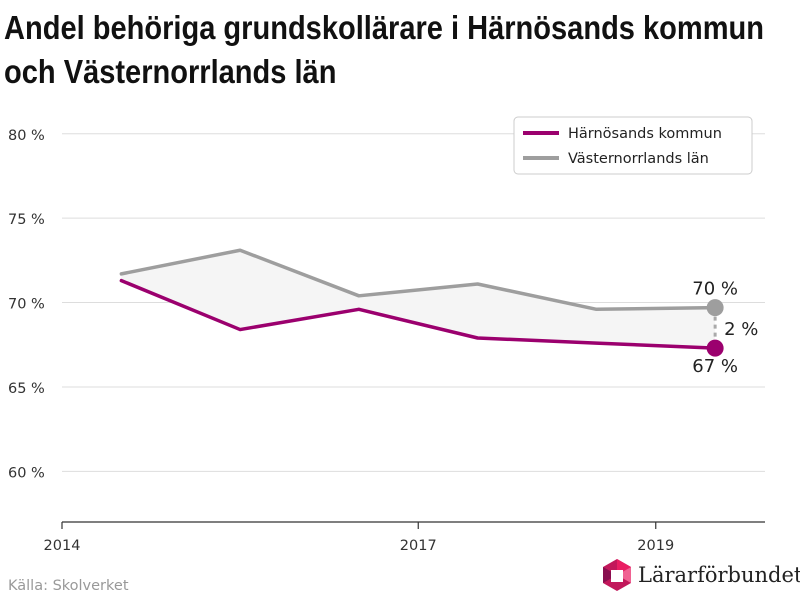 This screenshot has width=800, height=600. Describe the element at coordinates (418, 314) in the screenshot. I see `series-line-harnosand` at that location.